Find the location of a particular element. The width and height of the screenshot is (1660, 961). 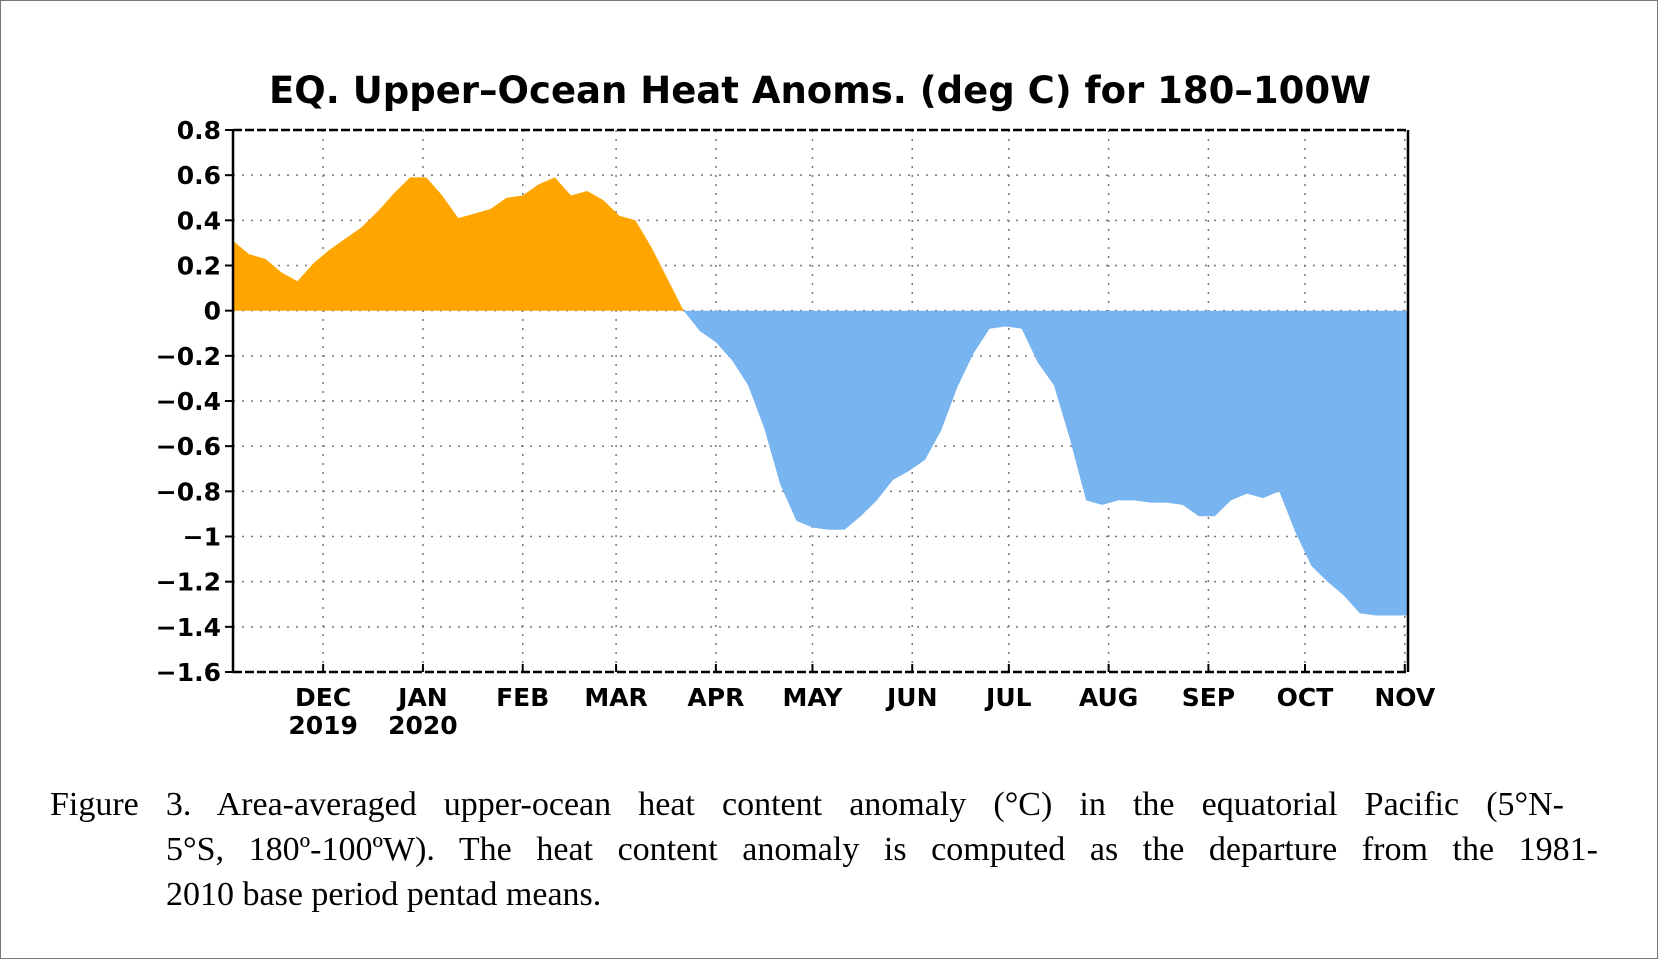

y-tick-label: −1 is located at coordinates (202, 537).